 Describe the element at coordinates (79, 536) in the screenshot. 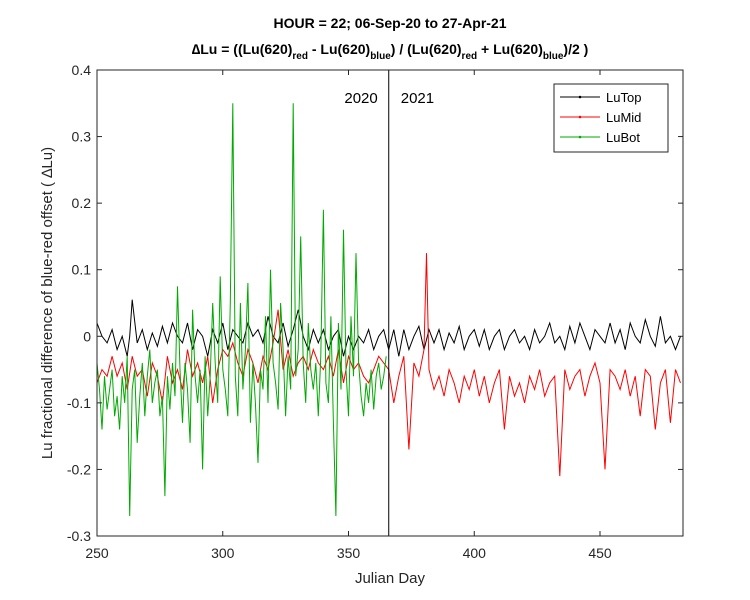

I see `y-tick-label: -0.3` at that location.